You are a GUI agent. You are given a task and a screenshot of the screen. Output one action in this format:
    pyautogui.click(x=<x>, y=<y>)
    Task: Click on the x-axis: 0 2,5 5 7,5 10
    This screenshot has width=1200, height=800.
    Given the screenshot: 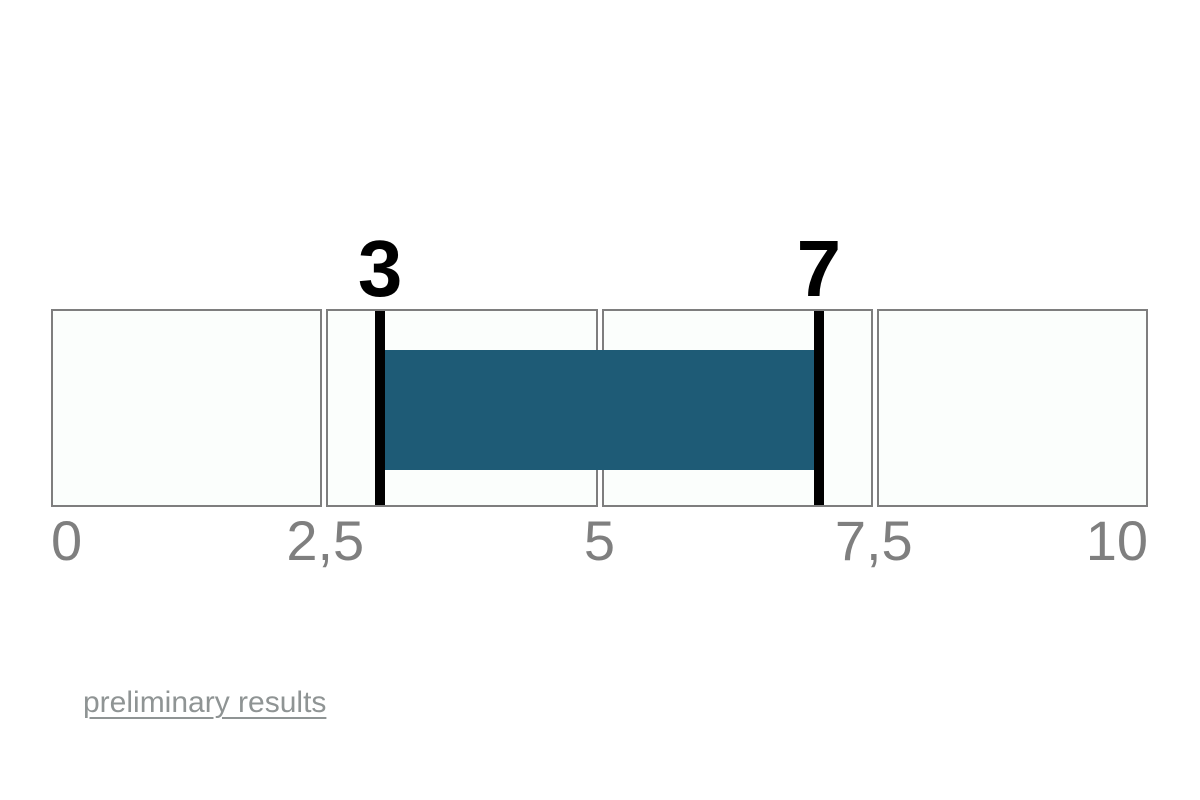 What is the action you would take?
    pyautogui.click(x=599, y=553)
    